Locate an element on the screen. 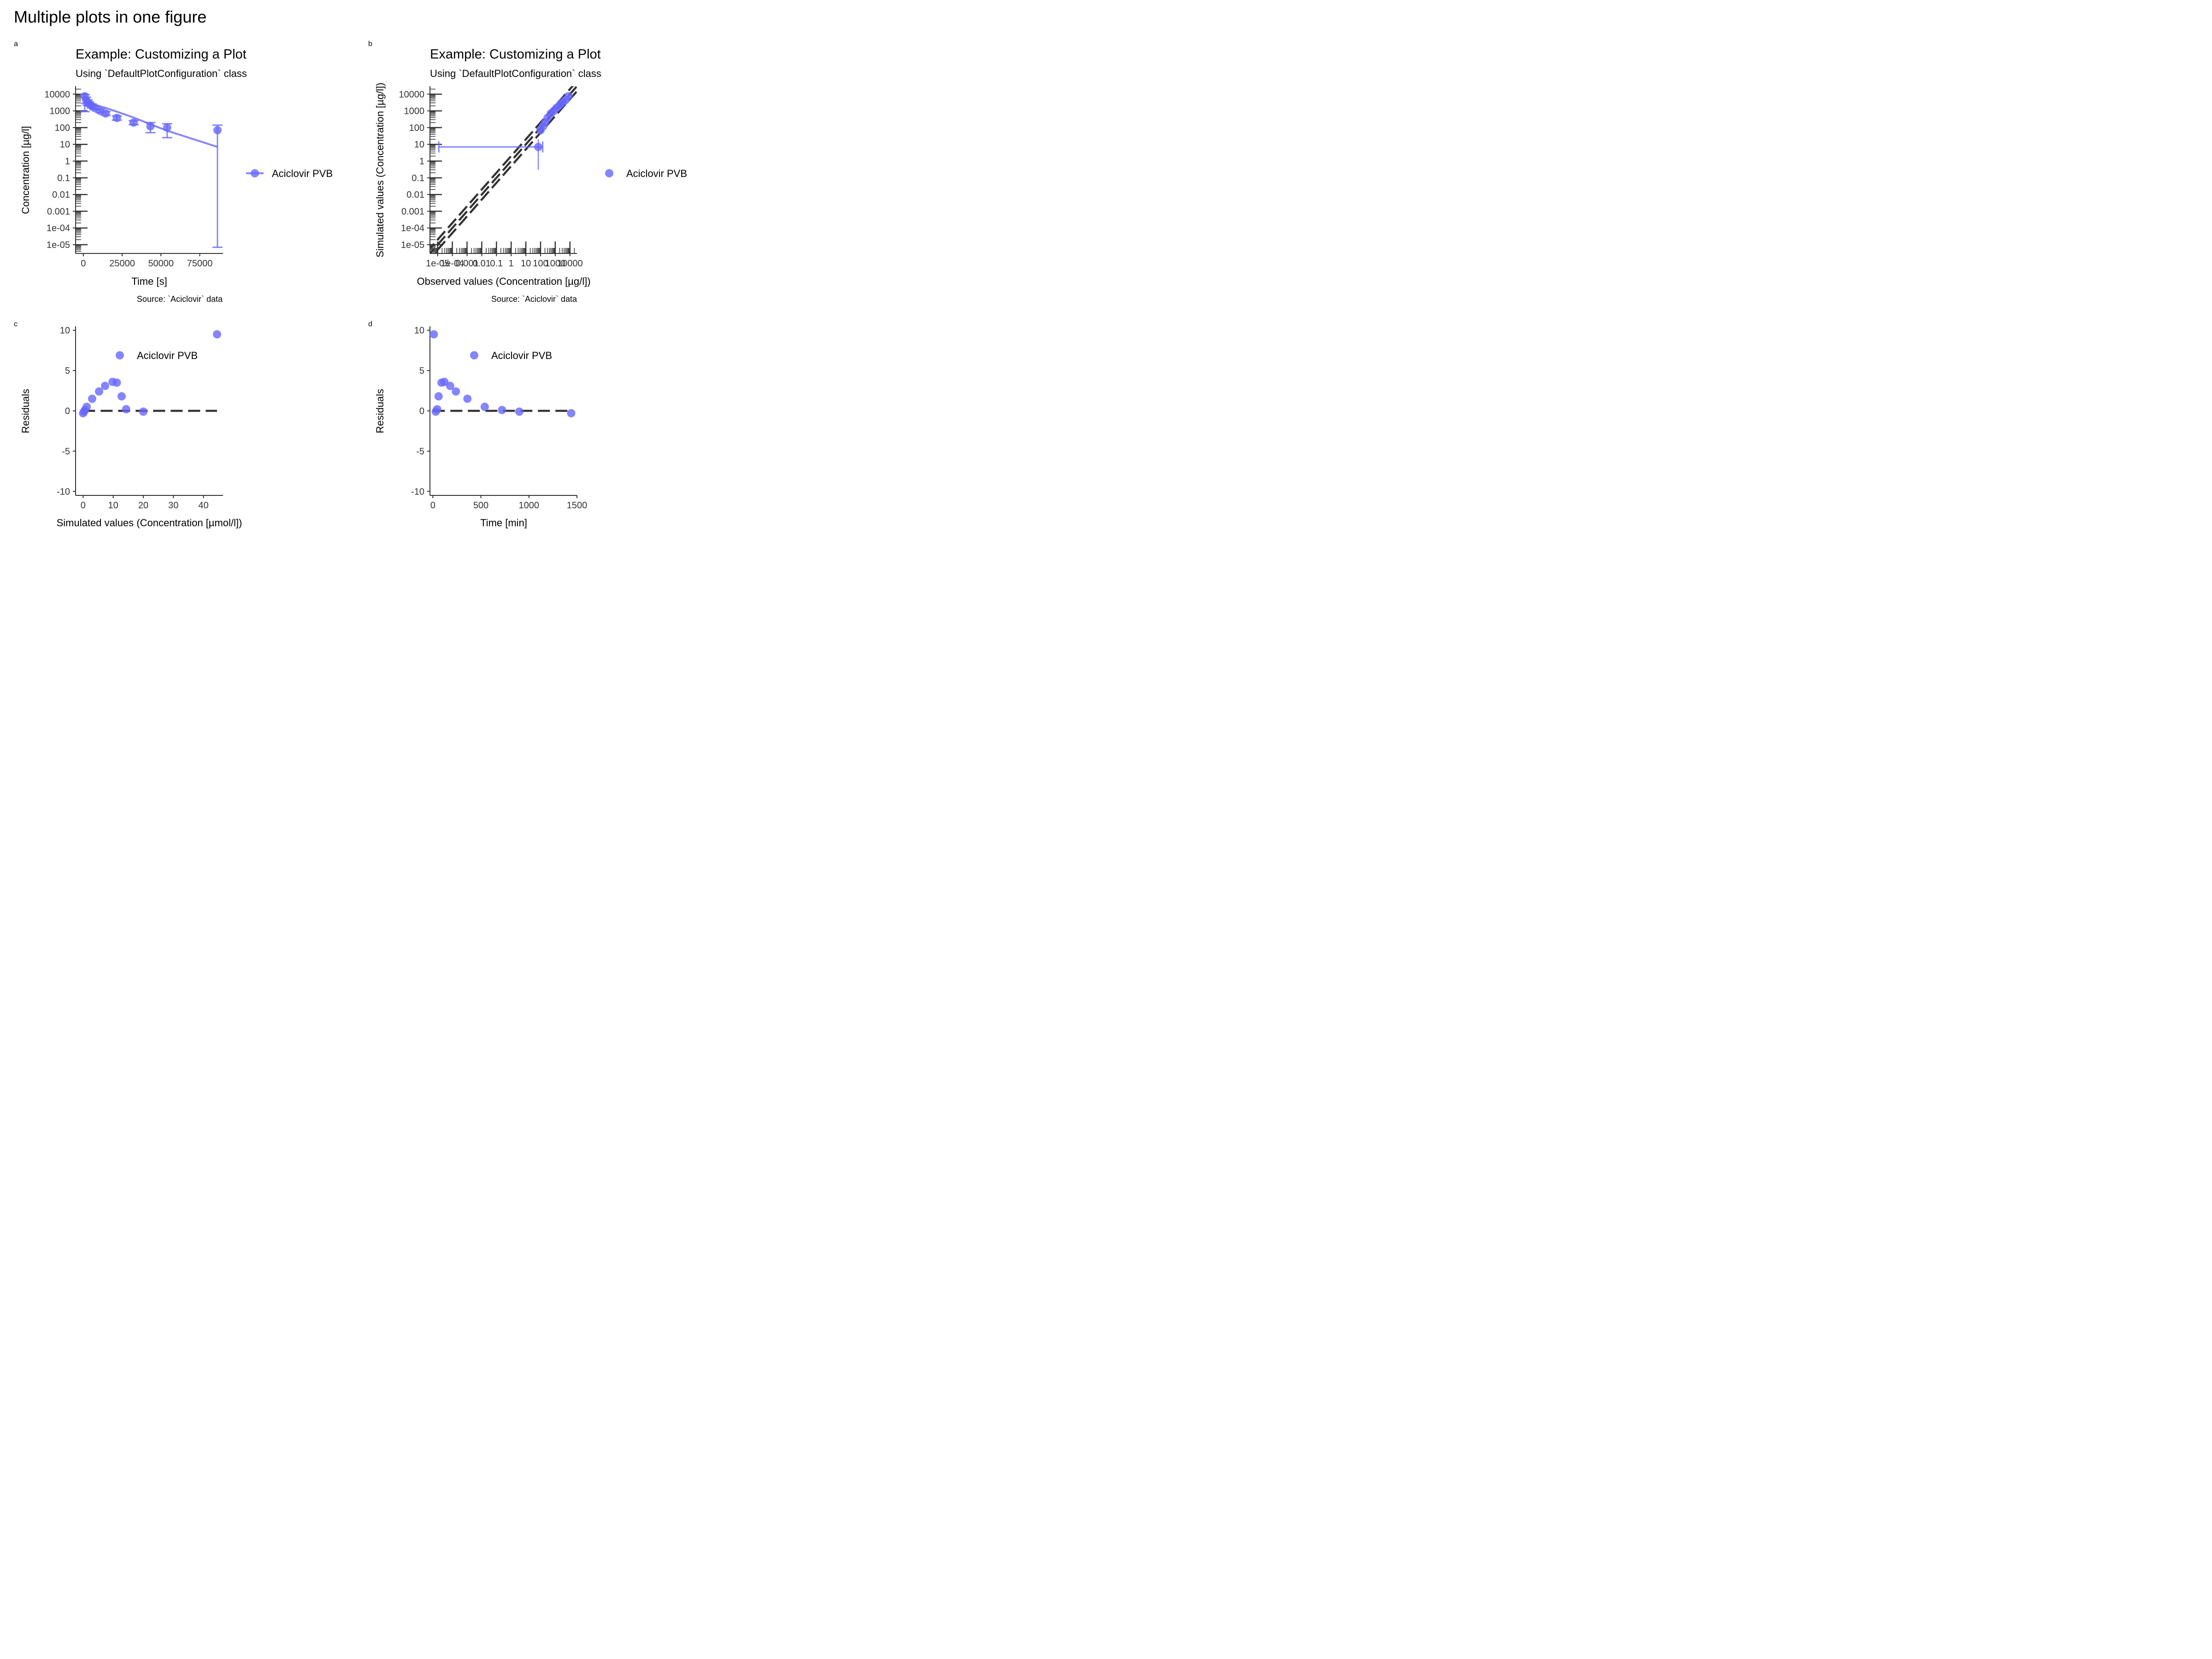 This screenshot has height=1659, width=2212. panel-b-y-tick-label: 0.1 is located at coordinates (418, 178).